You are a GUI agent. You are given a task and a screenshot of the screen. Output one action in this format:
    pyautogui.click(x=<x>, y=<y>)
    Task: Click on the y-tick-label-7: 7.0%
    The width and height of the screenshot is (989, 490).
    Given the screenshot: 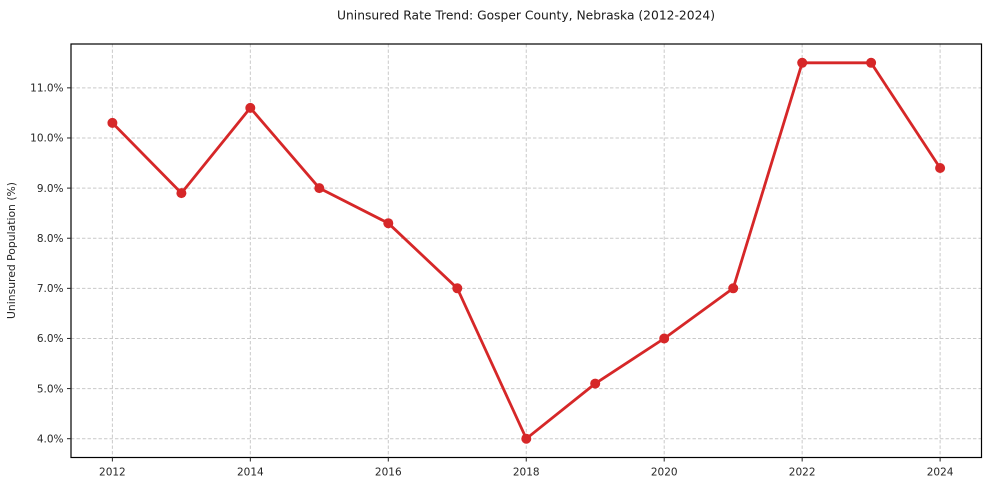 What is the action you would take?
    pyautogui.click(x=50, y=289)
    